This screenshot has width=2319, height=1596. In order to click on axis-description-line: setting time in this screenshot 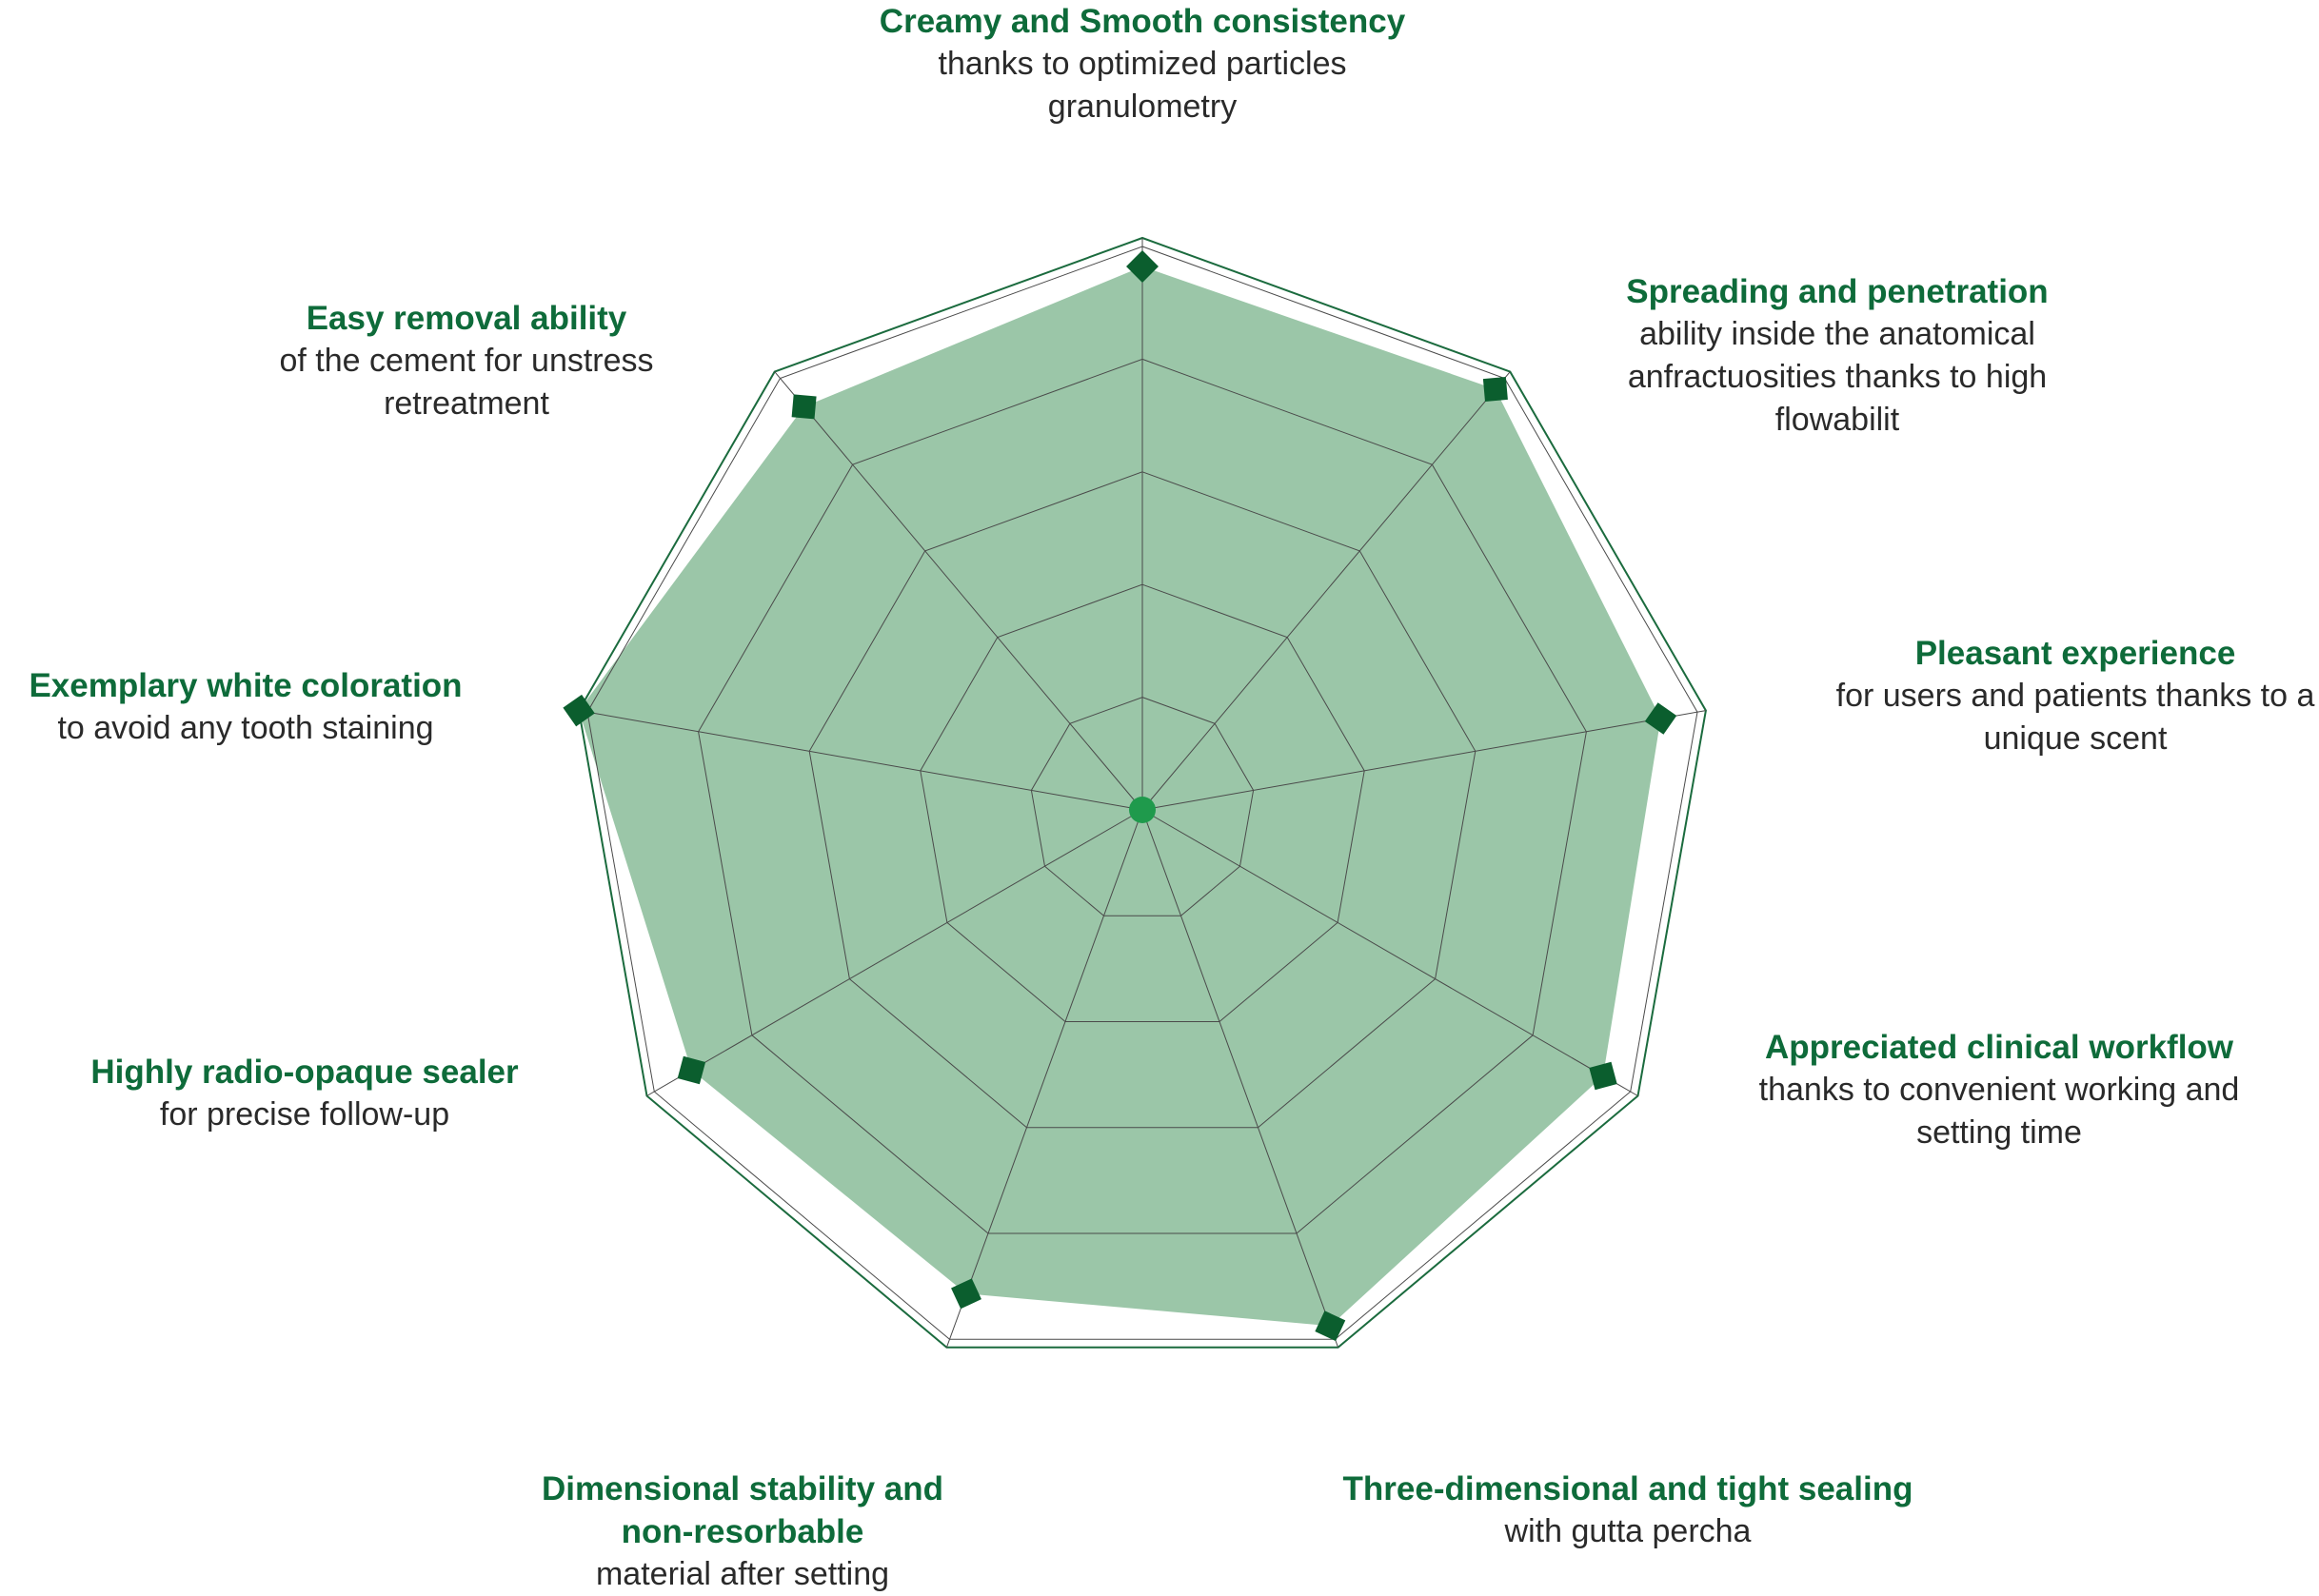, I will do `click(1999, 1132)`.